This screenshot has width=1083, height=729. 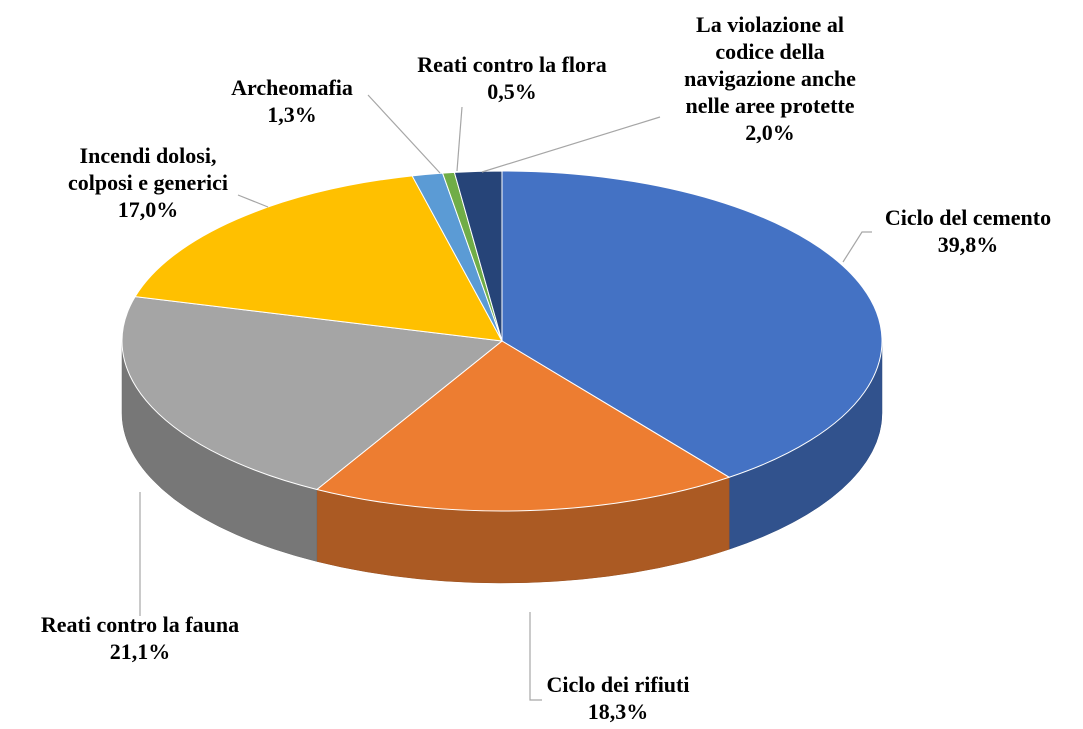 What do you see at coordinates (512, 64) in the screenshot?
I see `category-label: Reati contro la flora` at bounding box center [512, 64].